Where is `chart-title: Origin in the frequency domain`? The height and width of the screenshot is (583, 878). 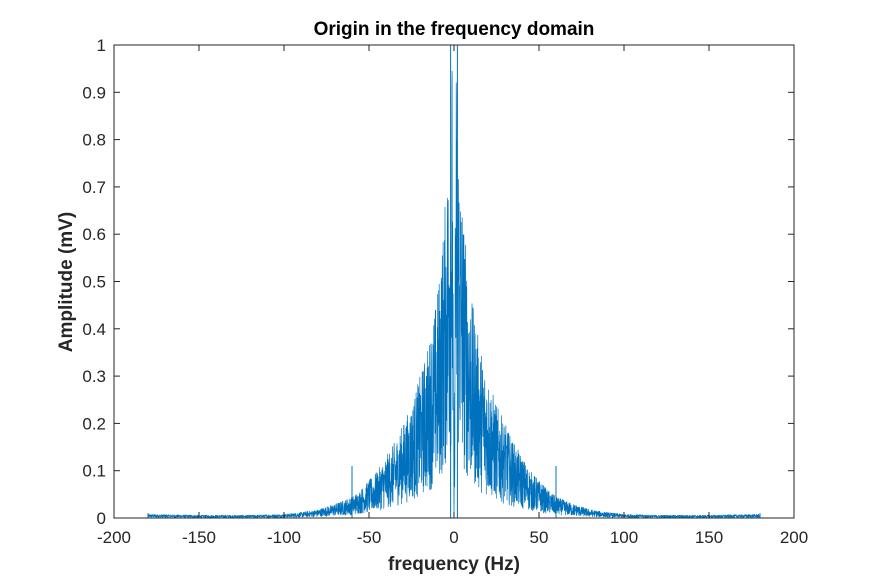 chart-title: Origin in the frequency domain is located at coordinates (454, 29).